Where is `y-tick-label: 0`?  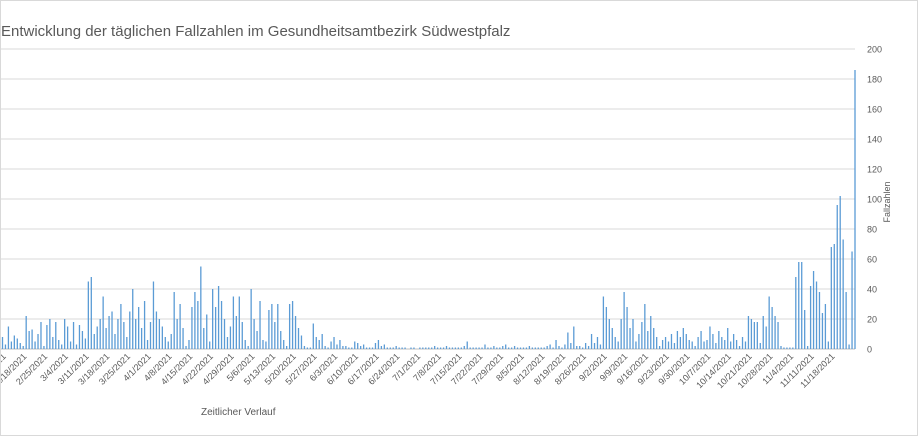 y-tick-label: 0 is located at coordinates (869, 350).